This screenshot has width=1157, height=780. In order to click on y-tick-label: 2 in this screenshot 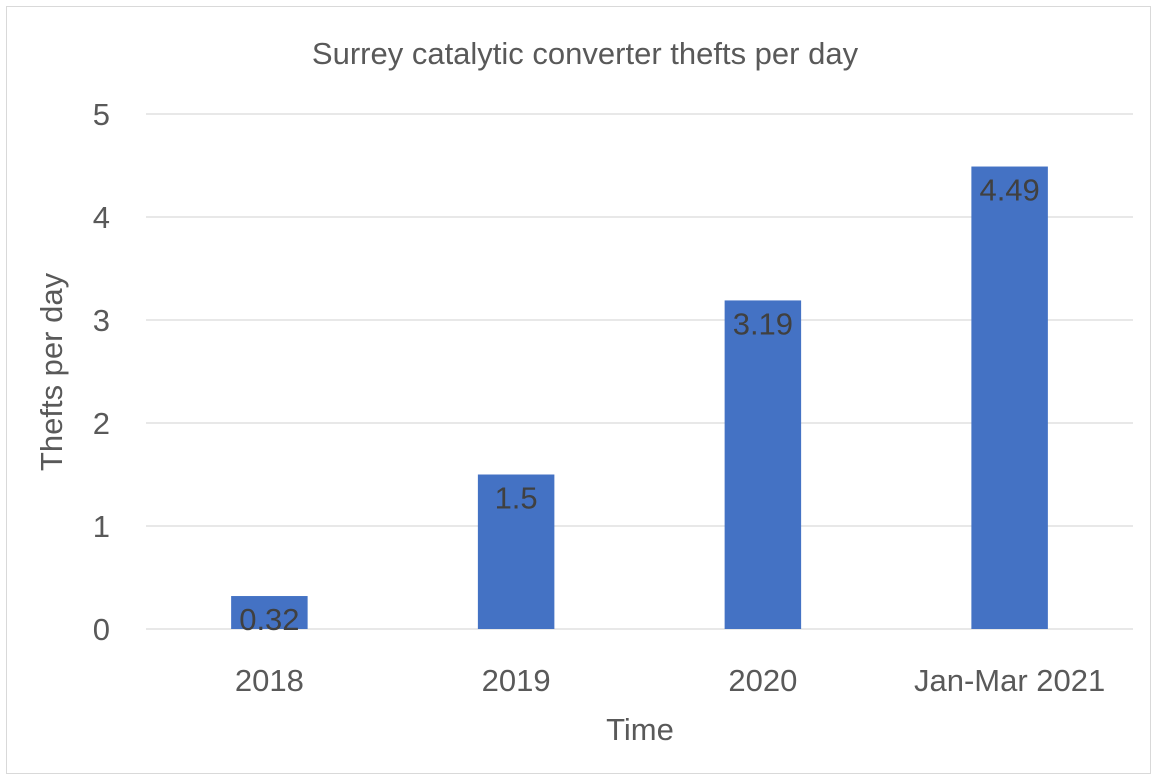, I will do `click(101, 423)`.